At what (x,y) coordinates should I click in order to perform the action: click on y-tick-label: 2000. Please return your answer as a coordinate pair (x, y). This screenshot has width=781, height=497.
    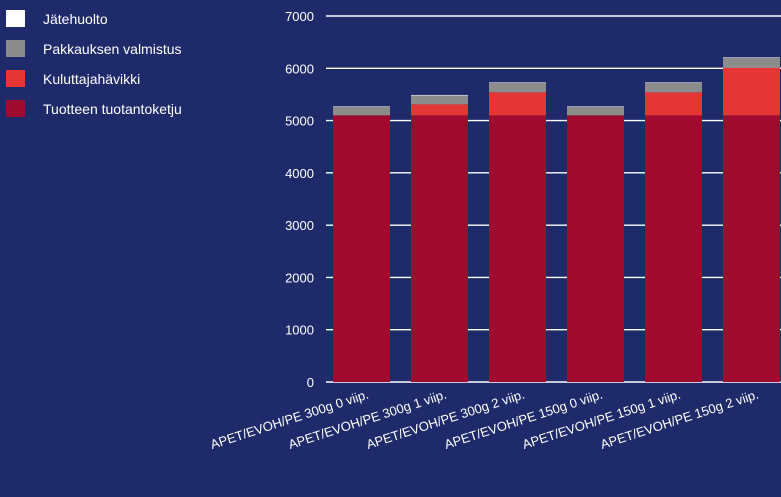
    Looking at the image, I should click on (299, 277).